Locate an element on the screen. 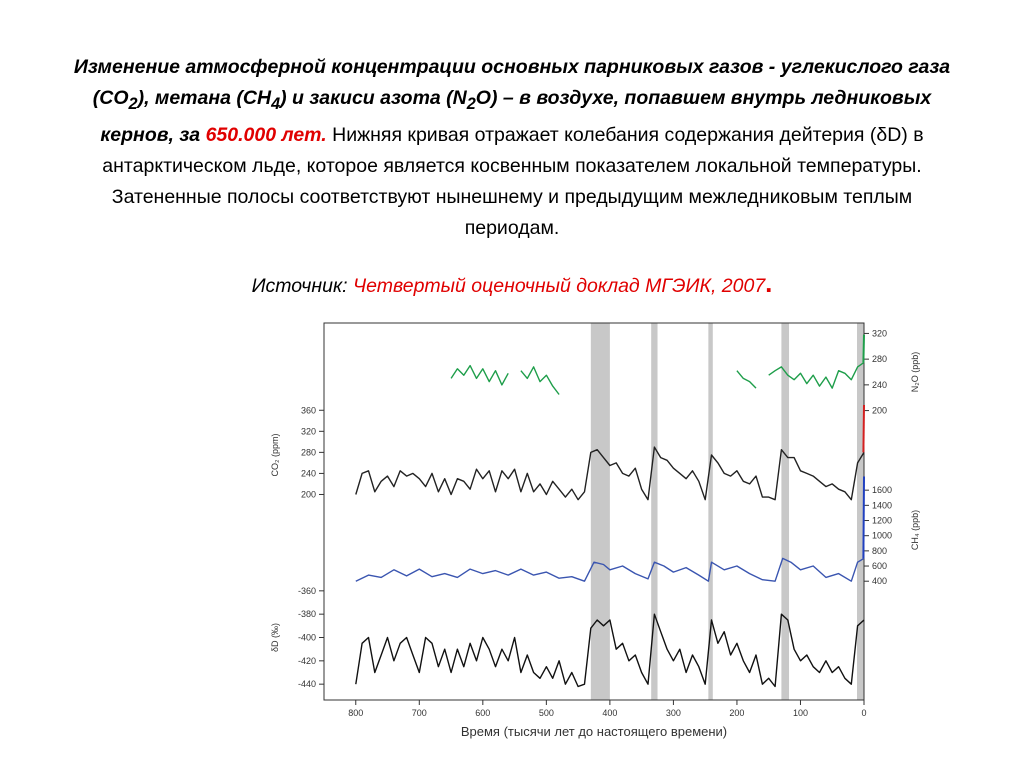 This screenshot has height=768, width=1024. source-link: Четвертый оценочный доклад МГЭИК, 2007 is located at coordinates (559, 286).